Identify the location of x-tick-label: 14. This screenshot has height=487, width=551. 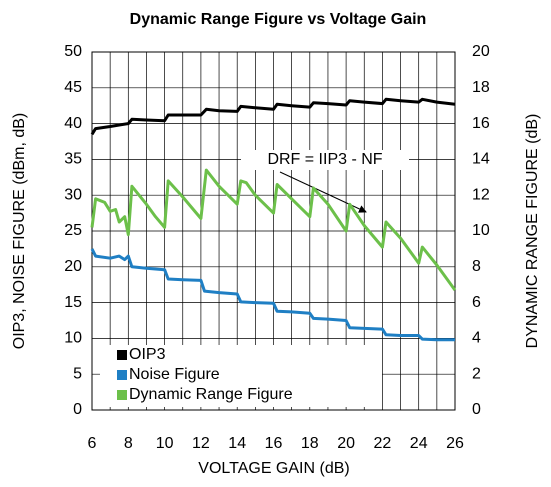
(237, 443).